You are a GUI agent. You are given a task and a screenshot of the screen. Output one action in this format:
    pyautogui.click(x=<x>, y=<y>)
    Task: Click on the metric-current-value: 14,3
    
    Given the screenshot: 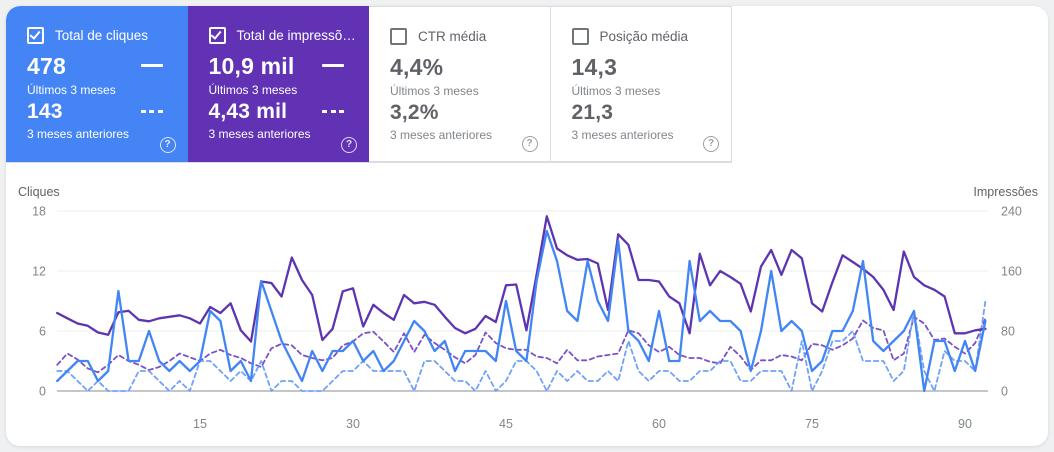 What is the action you would take?
    pyautogui.click(x=594, y=67)
    